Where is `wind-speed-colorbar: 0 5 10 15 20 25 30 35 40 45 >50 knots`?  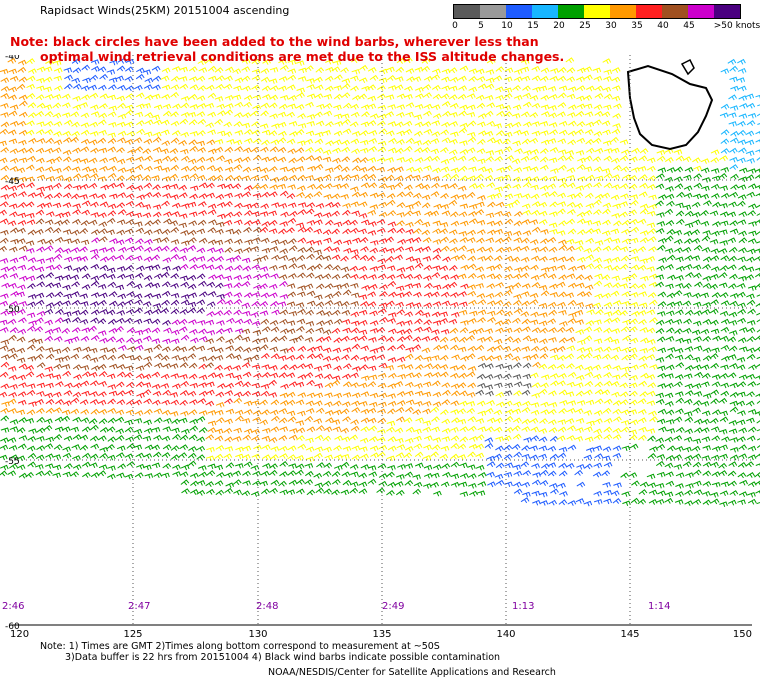
wind-speed-colorbar: 0 5 10 15 20 25 30 35 40 45 >50 knots is located at coordinates (606, 17).